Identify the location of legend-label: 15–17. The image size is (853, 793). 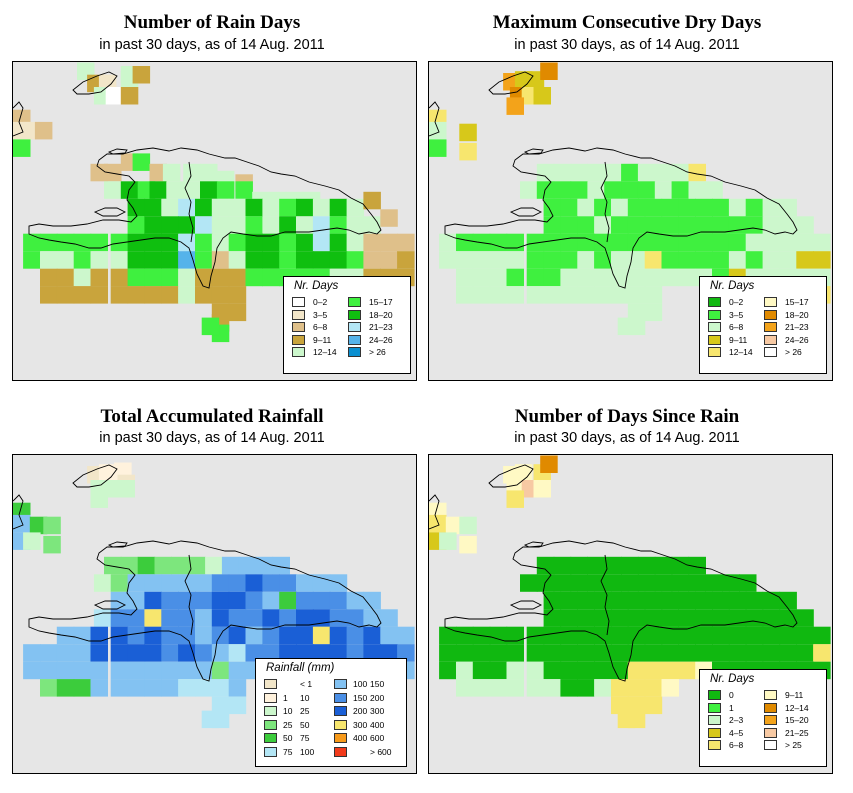
(381, 302).